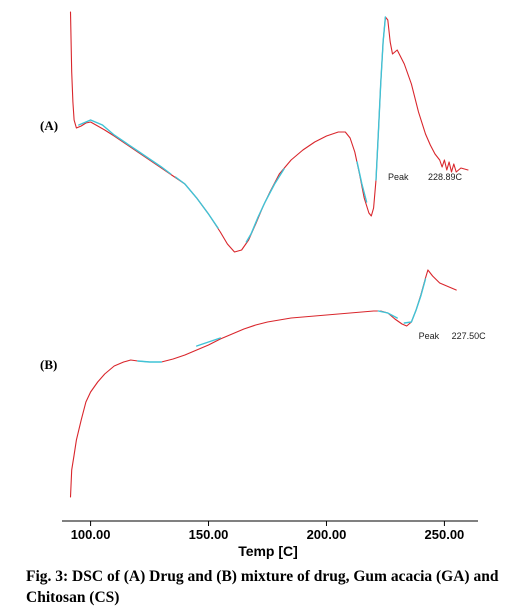 Image resolution: width=518 pixels, height=612 pixels. Describe the element at coordinates (49, 125) in the screenshot. I see `panel-label-a: (A)` at that location.